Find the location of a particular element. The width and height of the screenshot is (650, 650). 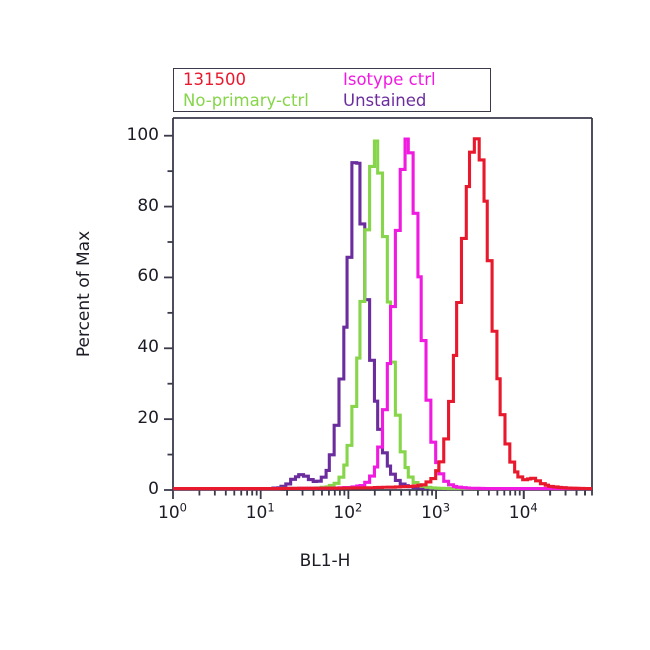

legend-entry-isotype-ctrl: Isotype ctrl is located at coordinates (389, 79).